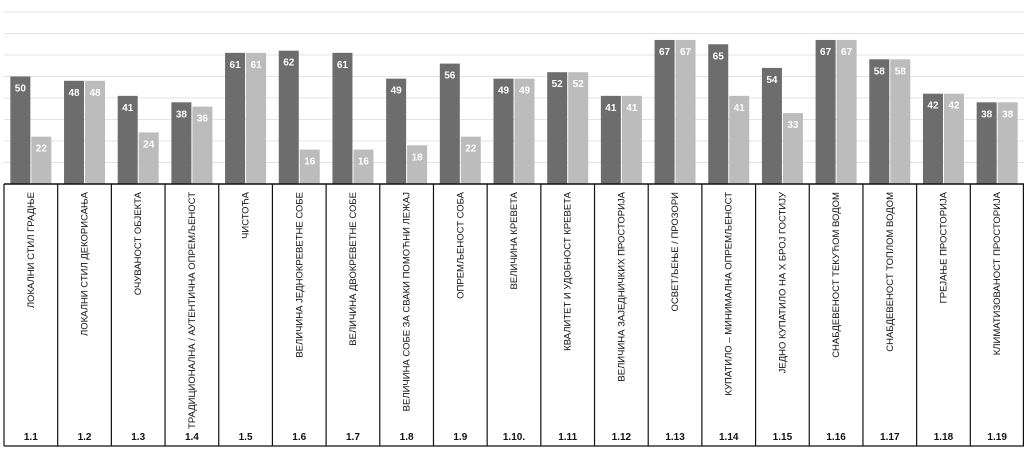 The height and width of the screenshot is (456, 1024). I want to click on category-label: ЧИСТОЋА, so click(246, 215).